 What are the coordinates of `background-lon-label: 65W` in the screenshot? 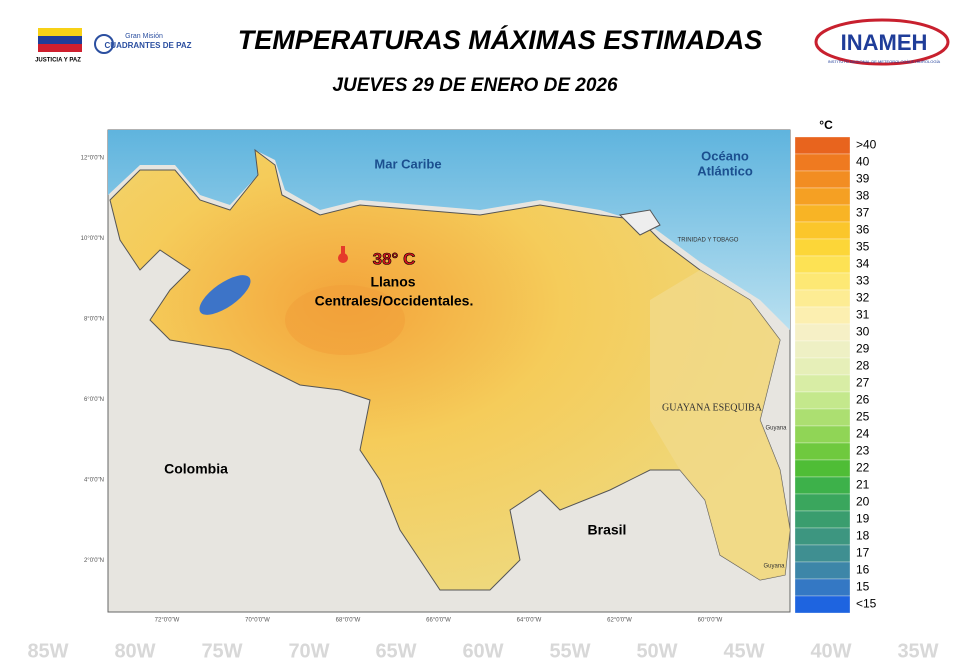 It's located at (395, 651).